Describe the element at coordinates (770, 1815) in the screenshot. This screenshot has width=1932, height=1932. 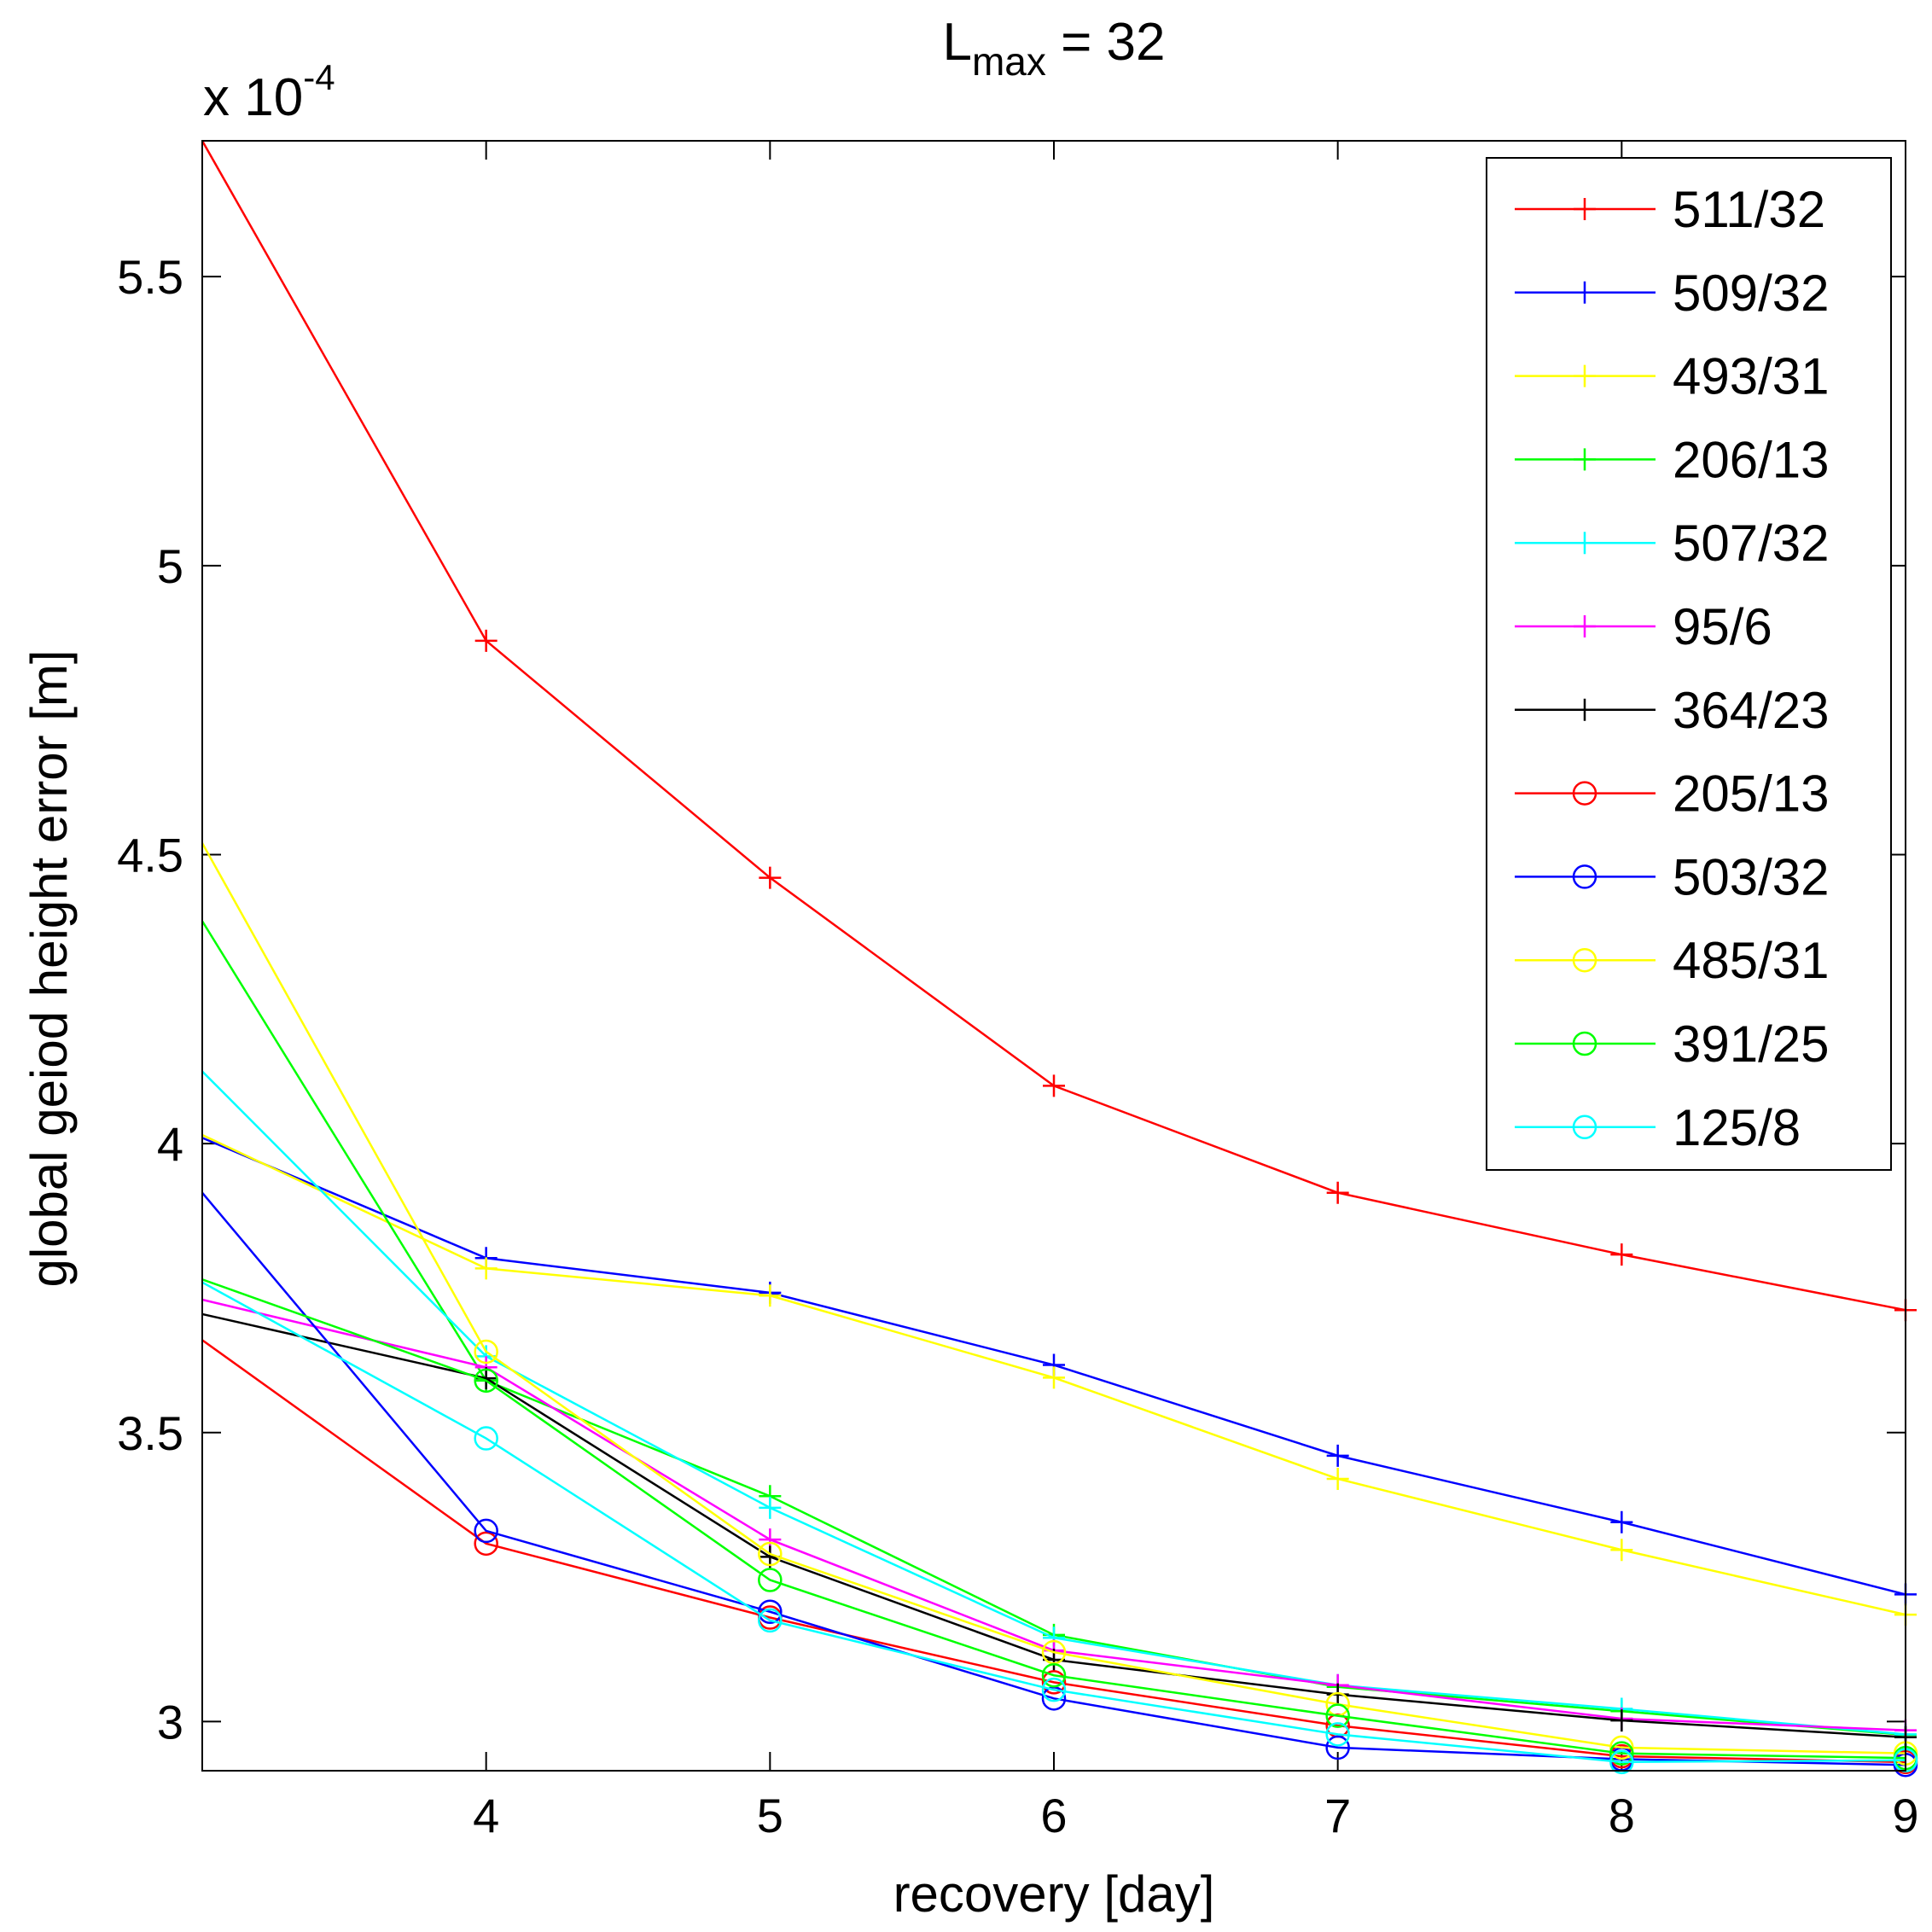
I see `x-tick-label: 5` at that location.